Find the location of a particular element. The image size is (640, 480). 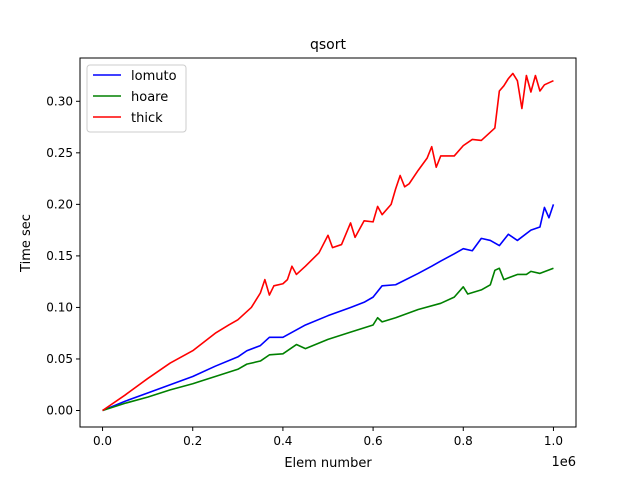

legend-label-hoare: hoare is located at coordinates (149, 97).